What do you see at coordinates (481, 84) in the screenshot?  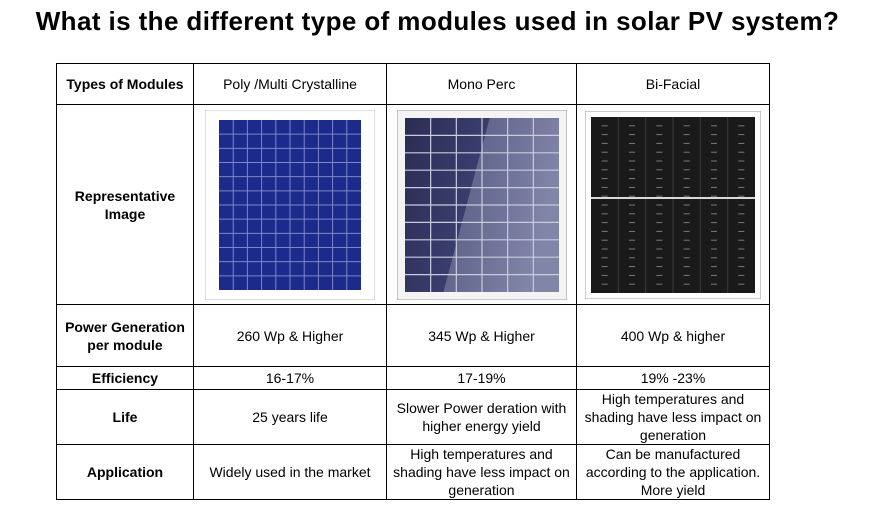 I see `column-header-mono: Mono Perc` at bounding box center [481, 84].